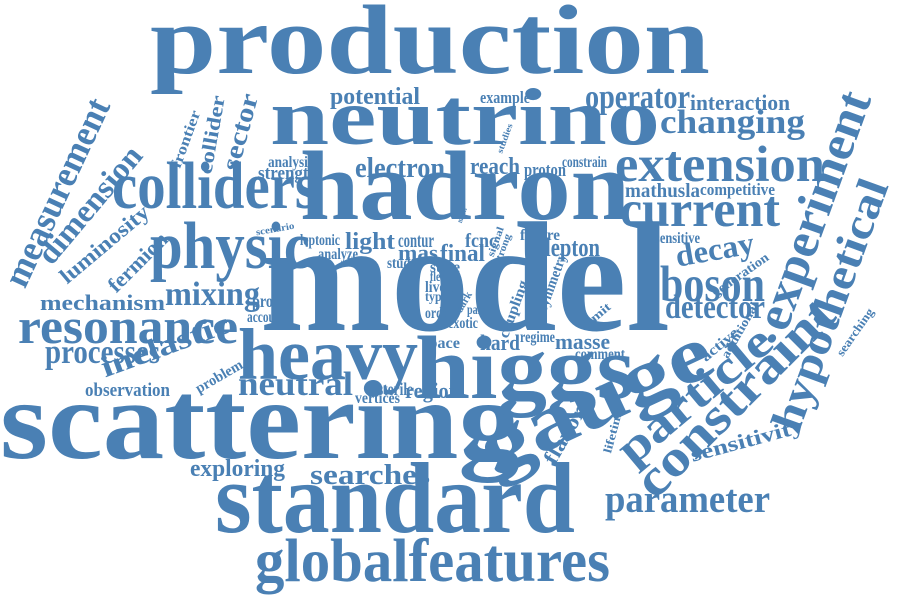 The width and height of the screenshot is (900, 595). Describe the element at coordinates (462, 254) in the screenshot. I see `word-final: final` at that location.